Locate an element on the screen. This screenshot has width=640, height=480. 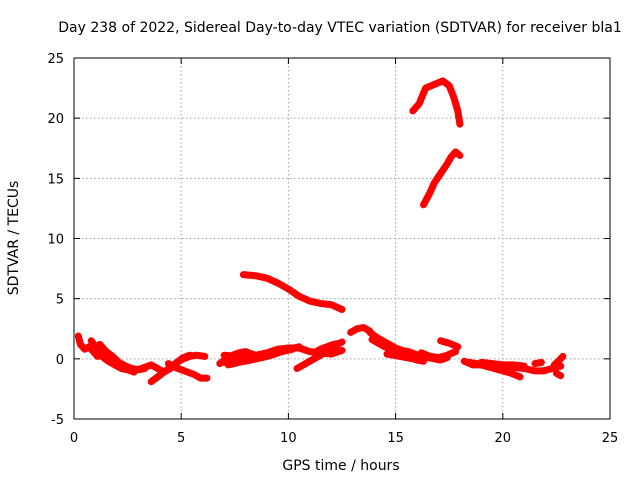
x-tick-label: 25 is located at coordinates (610, 438).